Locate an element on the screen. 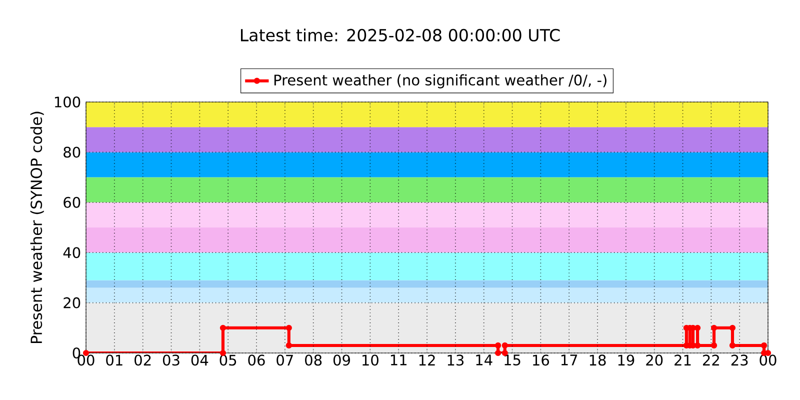 Image resolution: width=800 pixels, height=400 pixels. x-tick-label: 12 is located at coordinates (427, 360).